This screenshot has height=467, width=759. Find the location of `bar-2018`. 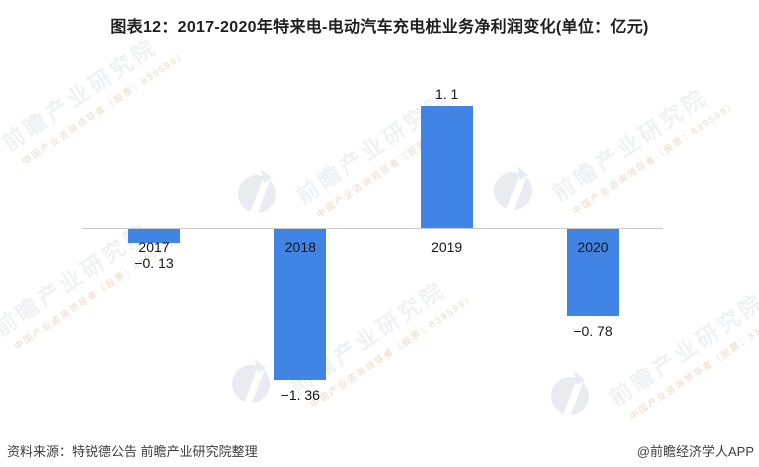

bar-2018 is located at coordinates (300, 304).